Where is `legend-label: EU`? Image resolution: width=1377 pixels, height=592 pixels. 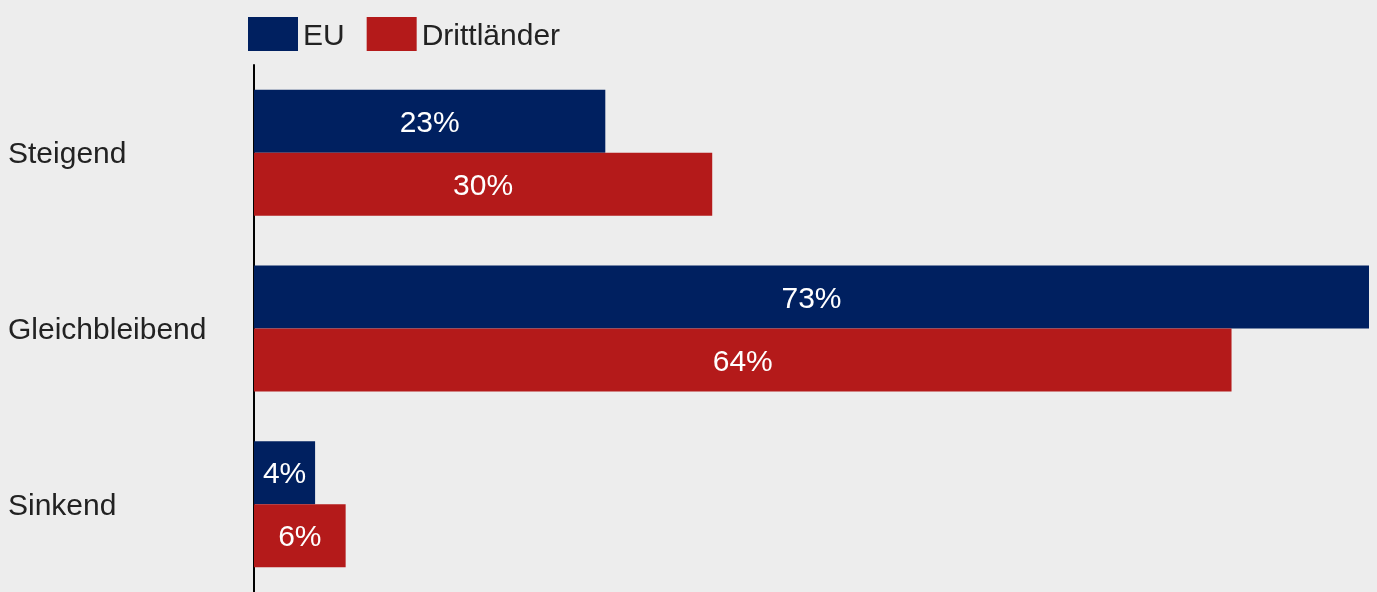 legend-label: EU is located at coordinates (324, 34).